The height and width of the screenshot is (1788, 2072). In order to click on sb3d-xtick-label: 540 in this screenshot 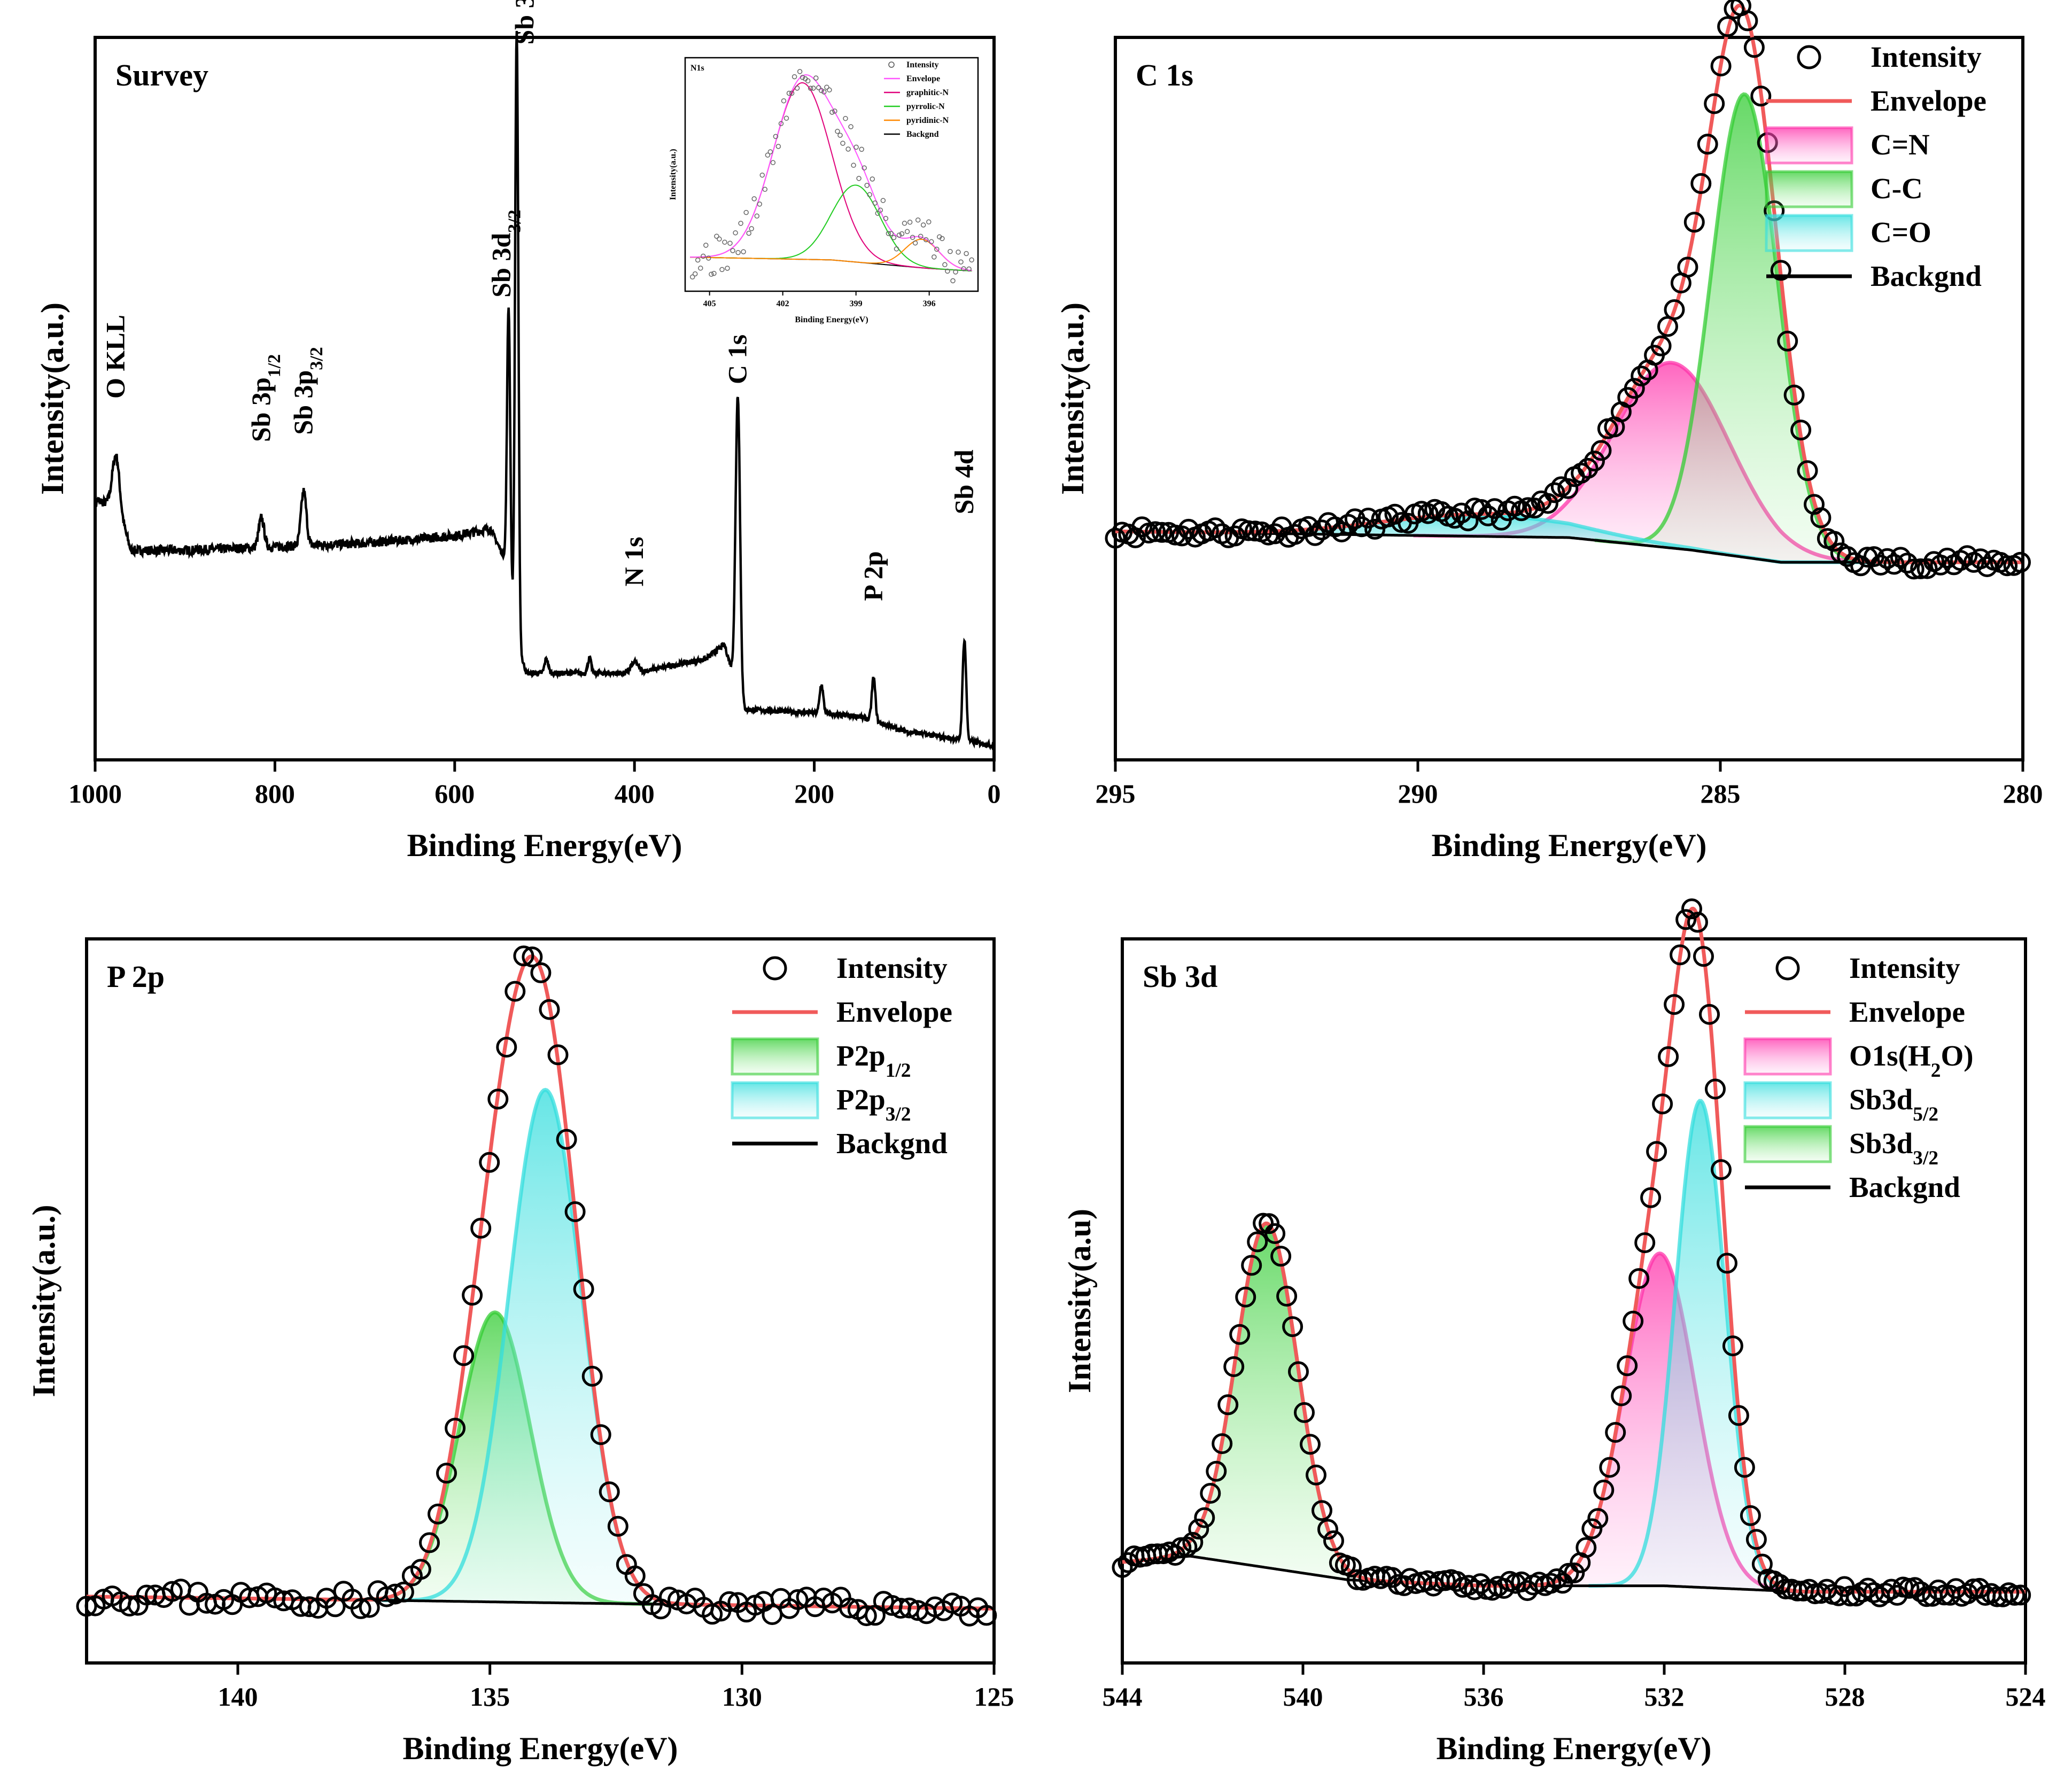, I will do `click(1303, 1697)`.